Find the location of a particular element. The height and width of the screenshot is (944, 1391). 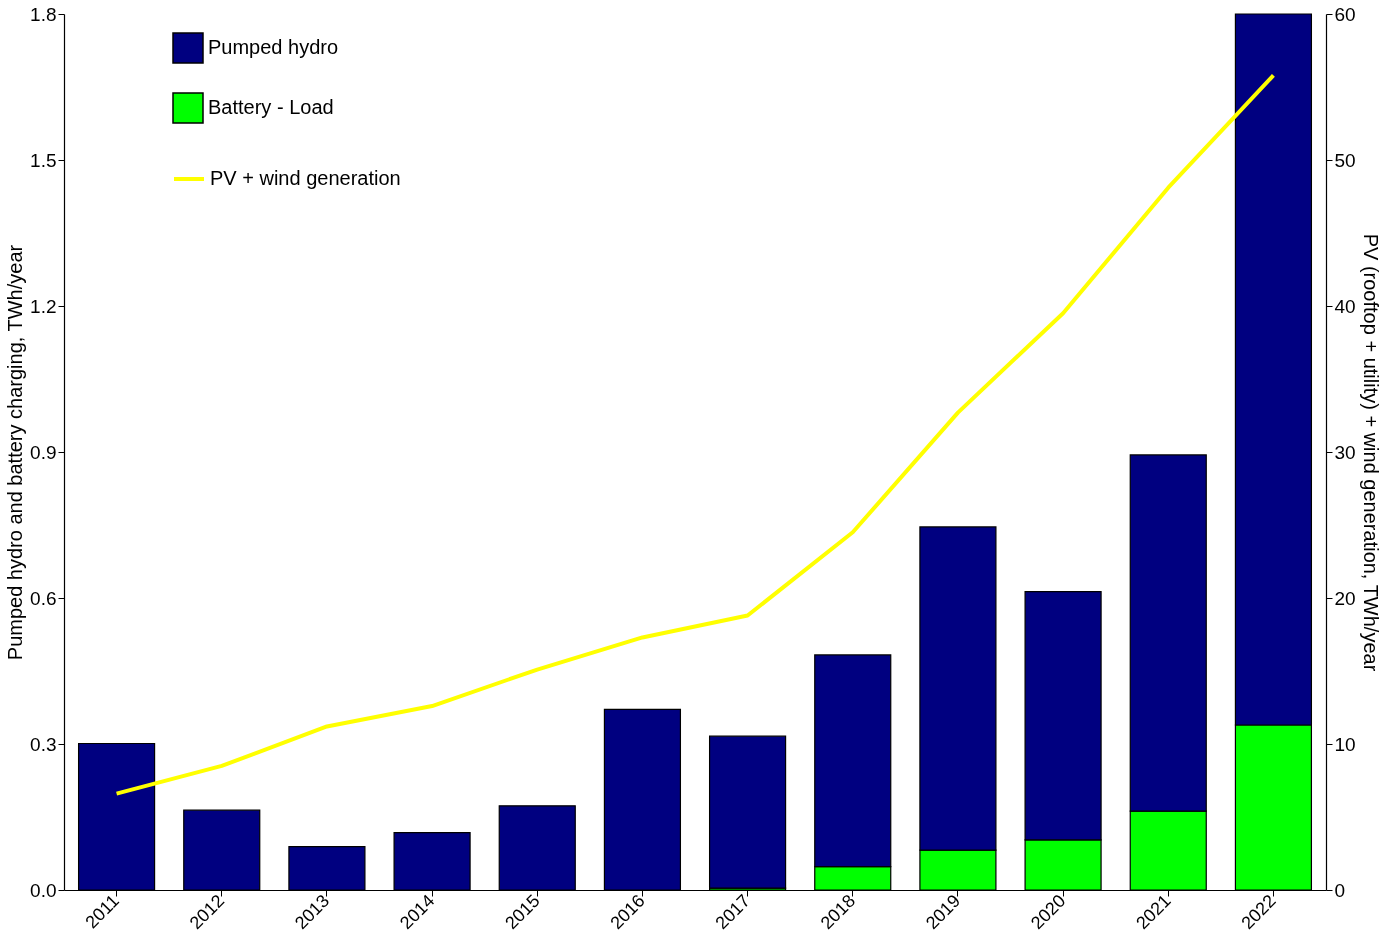

y2-tick-label: 20 is located at coordinates (1345, 598).